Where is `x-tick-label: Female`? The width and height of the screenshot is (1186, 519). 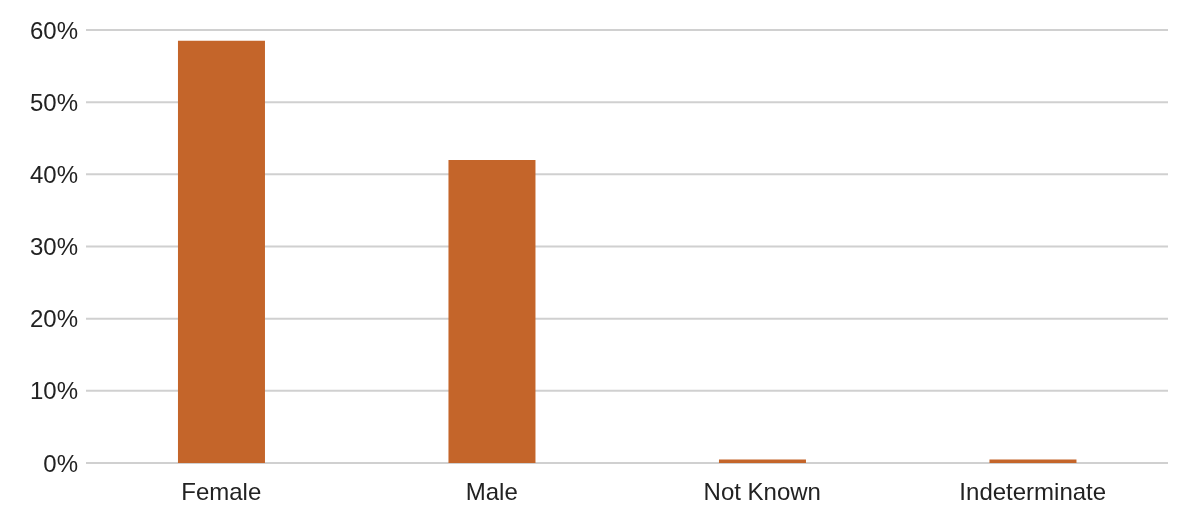 x-tick-label: Female is located at coordinates (221, 492).